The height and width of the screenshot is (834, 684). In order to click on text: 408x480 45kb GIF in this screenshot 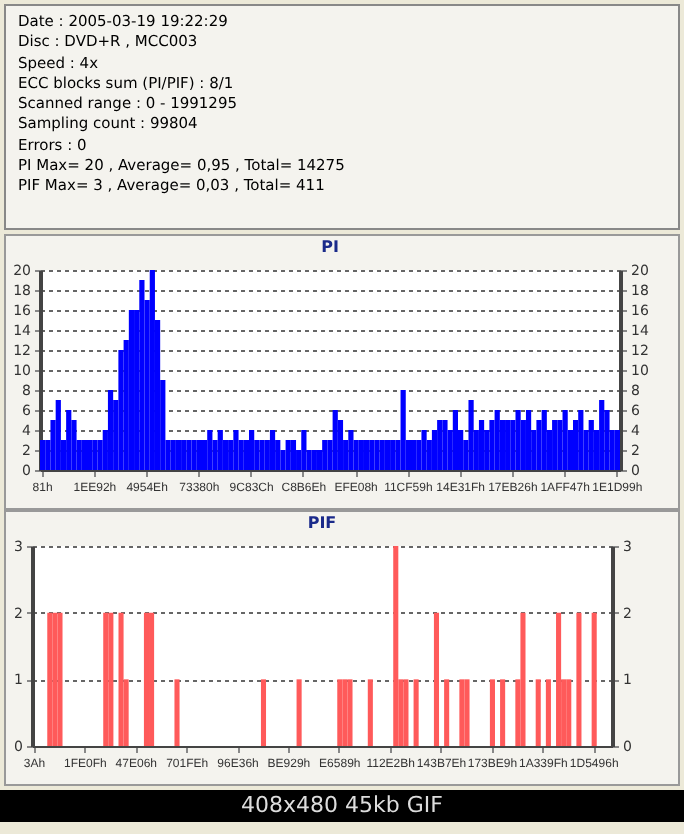, I will do `click(342, 806)`.